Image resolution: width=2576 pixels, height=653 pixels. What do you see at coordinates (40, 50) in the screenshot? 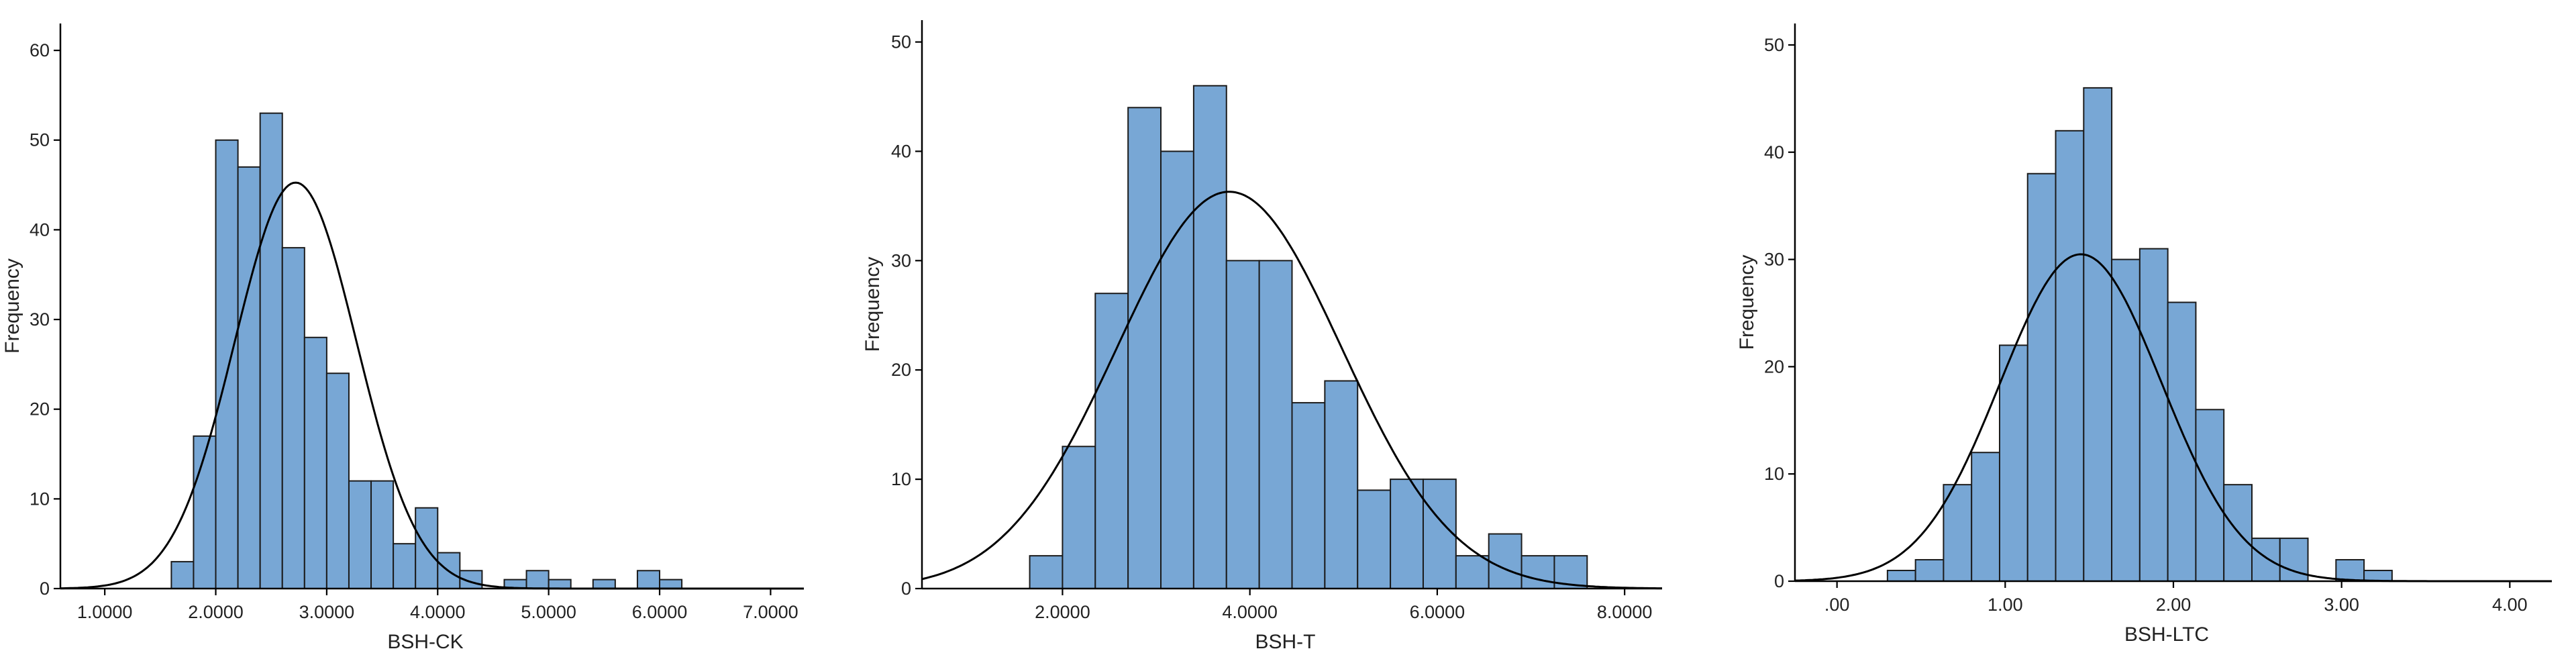
I see `y-tick-label: 60` at bounding box center [40, 50].